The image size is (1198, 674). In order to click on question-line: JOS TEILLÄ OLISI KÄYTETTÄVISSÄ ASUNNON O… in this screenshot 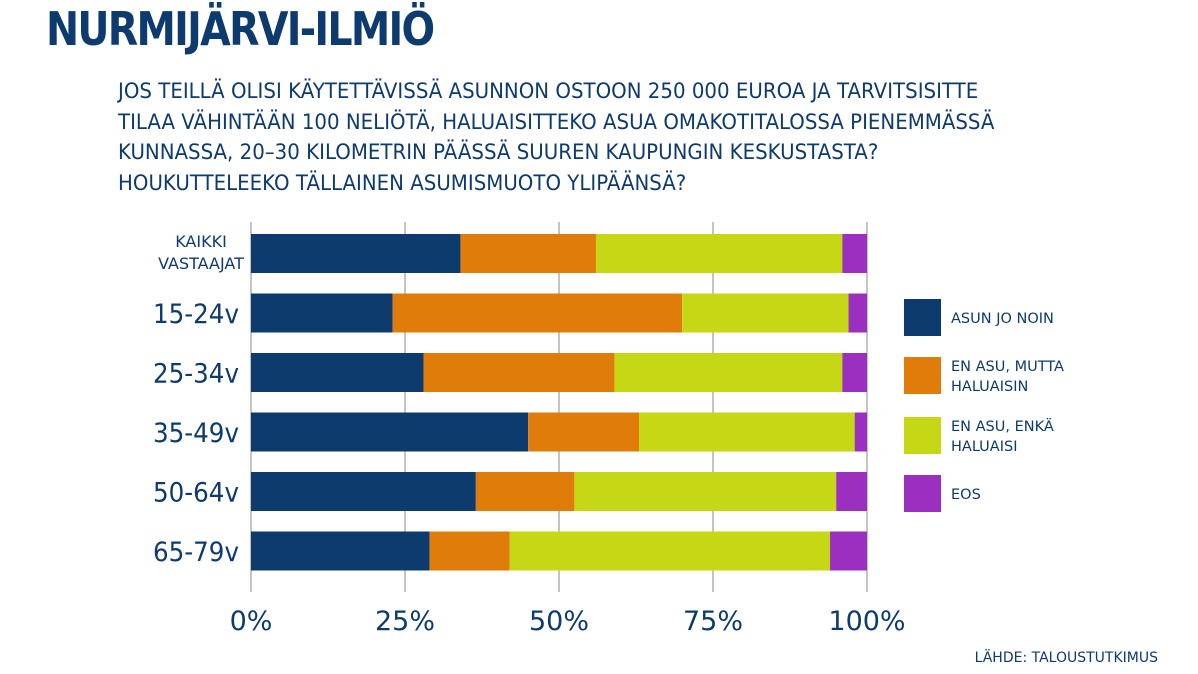, I will do `click(548, 91)`.